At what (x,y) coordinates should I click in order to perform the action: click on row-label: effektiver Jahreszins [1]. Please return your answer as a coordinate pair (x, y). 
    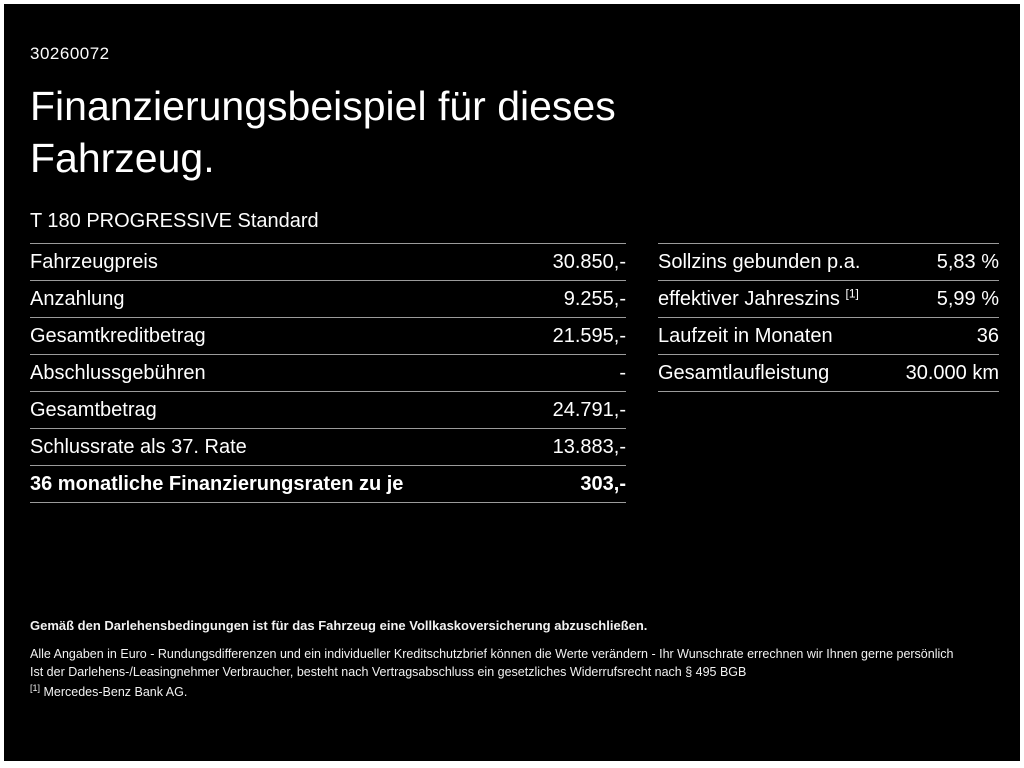
    Looking at the image, I should click on (758, 298).